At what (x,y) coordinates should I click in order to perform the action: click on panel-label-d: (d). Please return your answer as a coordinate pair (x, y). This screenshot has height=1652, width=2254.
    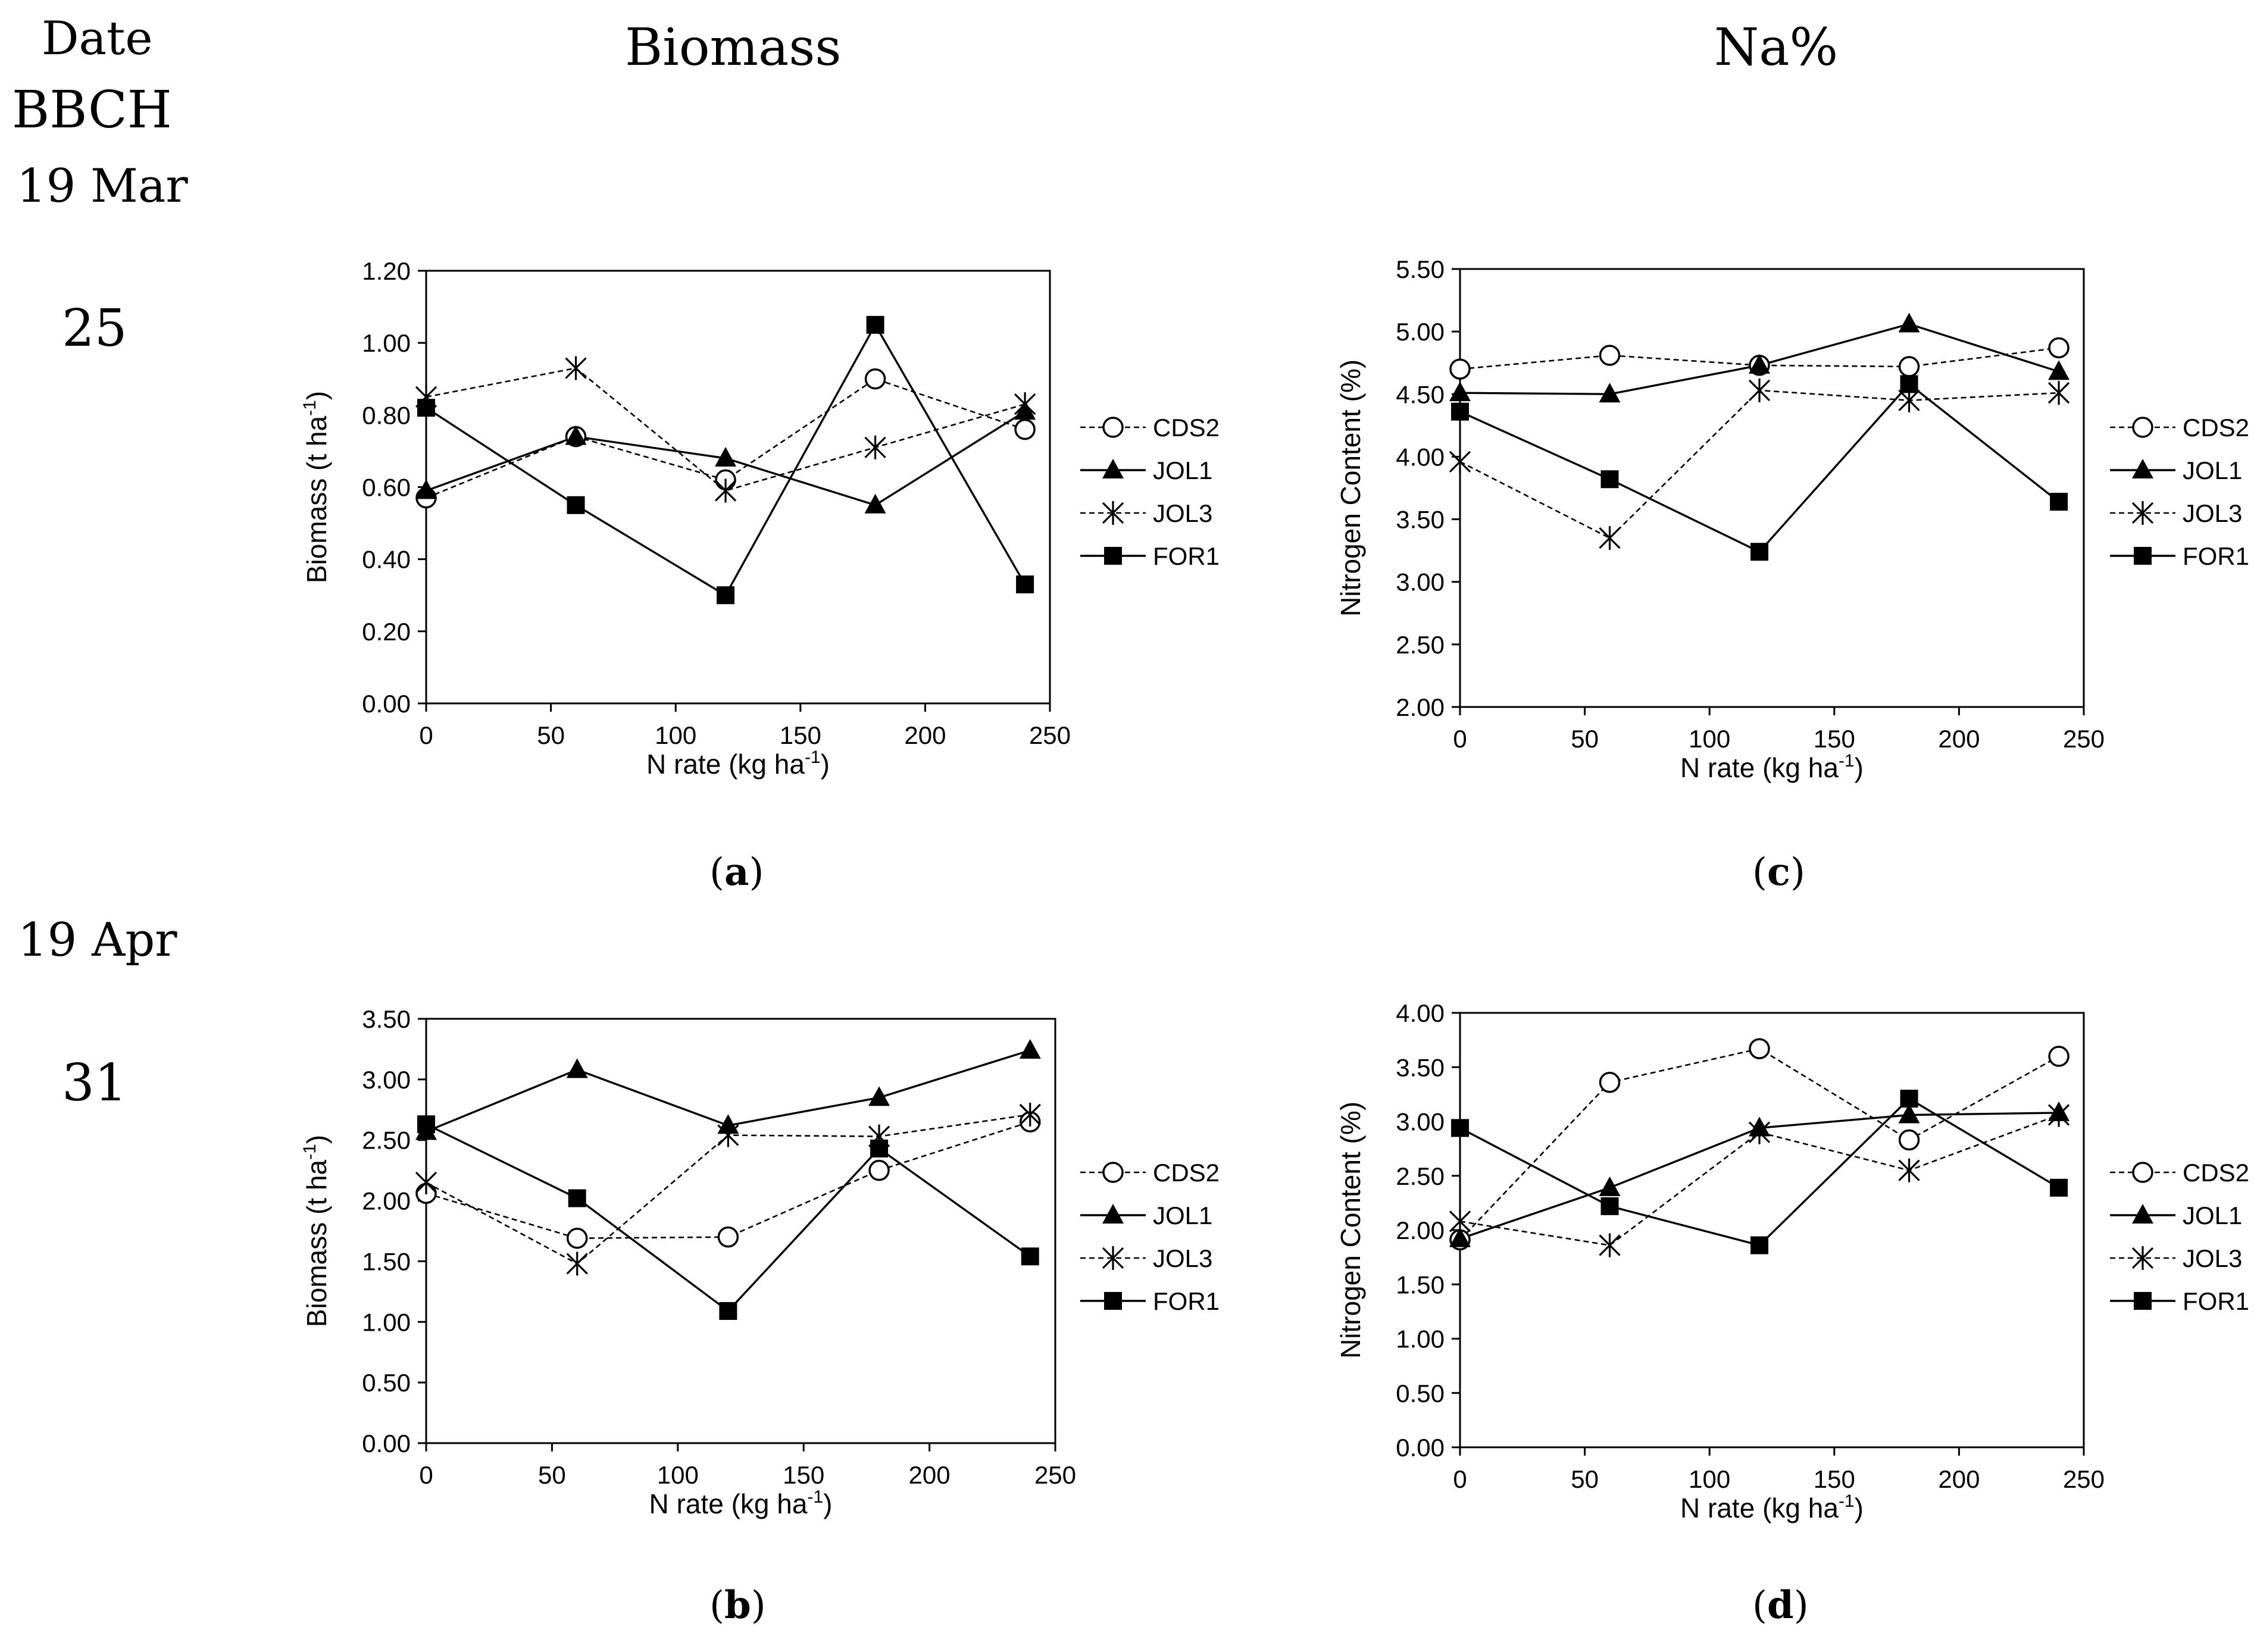
    Looking at the image, I should click on (1780, 1605).